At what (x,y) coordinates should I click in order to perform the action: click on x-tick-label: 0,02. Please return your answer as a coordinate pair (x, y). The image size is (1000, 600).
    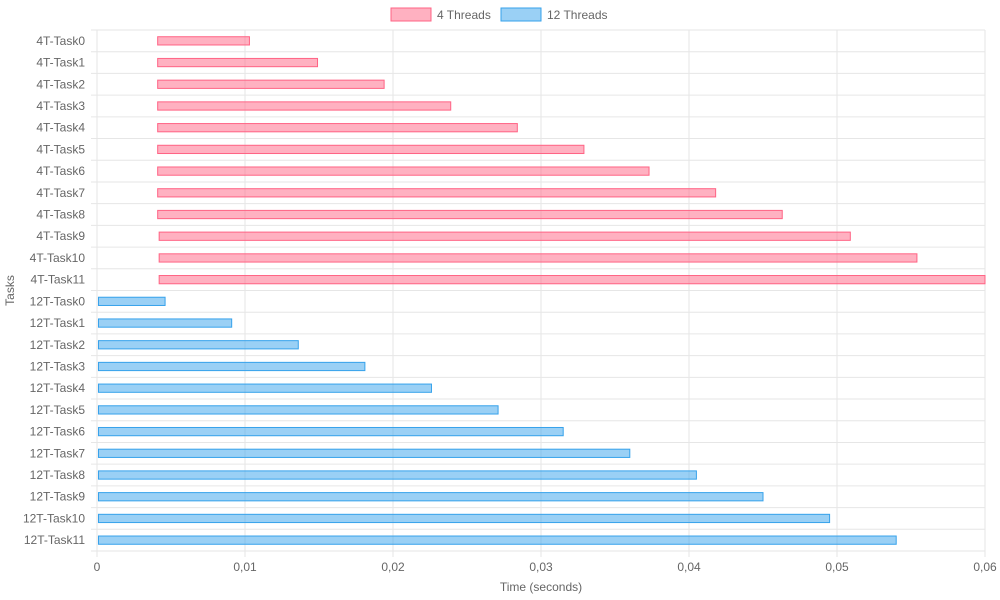
    Looking at the image, I should click on (393, 567).